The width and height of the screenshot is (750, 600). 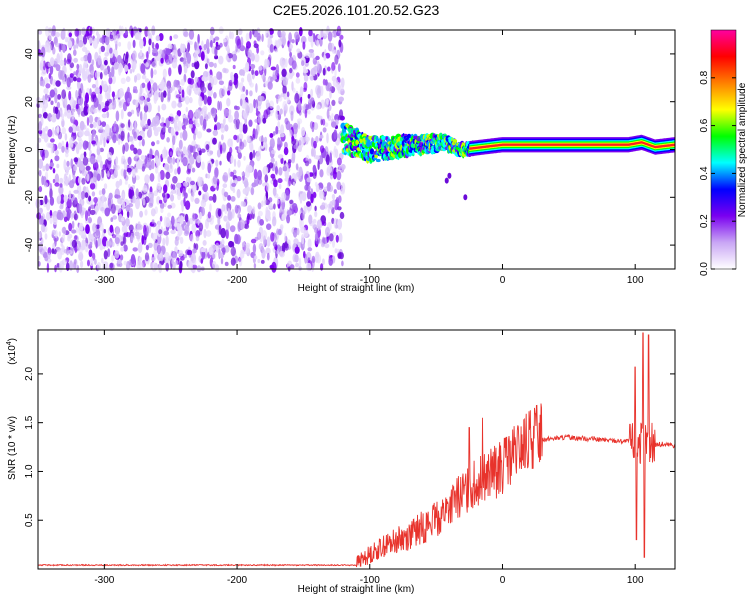 What do you see at coordinates (370, 280) in the screenshot?
I see `x-tick-label: -100` at bounding box center [370, 280].